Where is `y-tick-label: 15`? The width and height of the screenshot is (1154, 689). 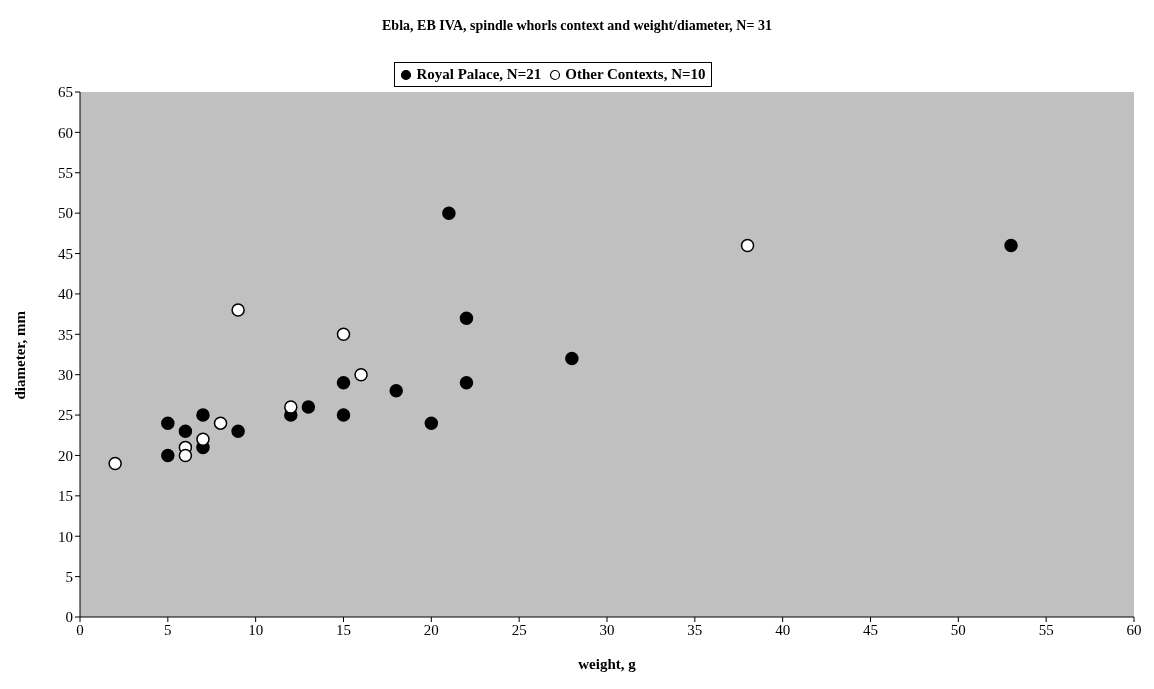 y-tick-label: 15 is located at coordinates (65, 496).